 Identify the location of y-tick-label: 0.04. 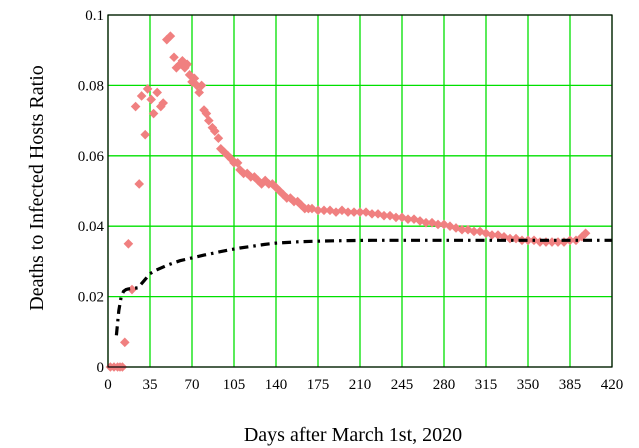
(91, 227).